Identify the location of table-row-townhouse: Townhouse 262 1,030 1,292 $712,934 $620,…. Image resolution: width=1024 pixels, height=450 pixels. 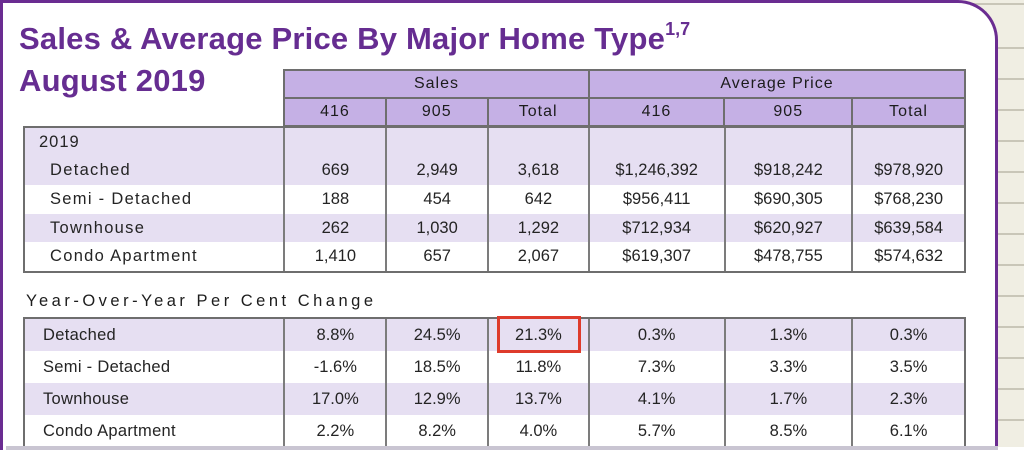
(494, 228).